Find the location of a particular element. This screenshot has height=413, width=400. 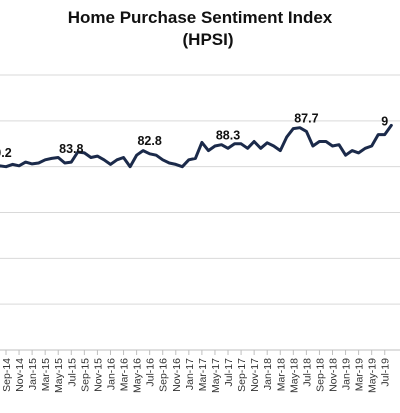

x-tick-label: Mar-15 is located at coordinates (46, 374).